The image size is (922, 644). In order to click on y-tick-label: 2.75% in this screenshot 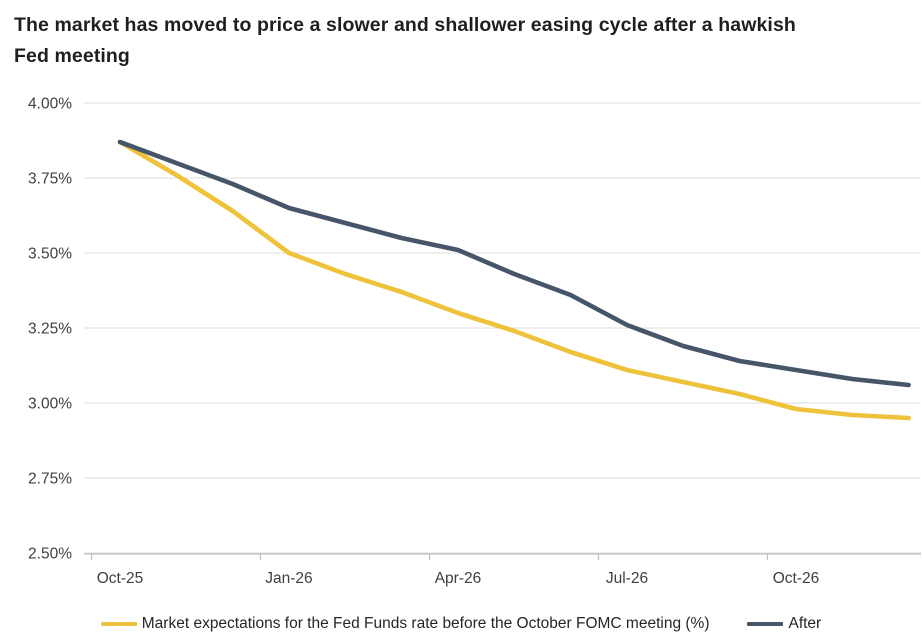, I will do `click(50, 479)`.